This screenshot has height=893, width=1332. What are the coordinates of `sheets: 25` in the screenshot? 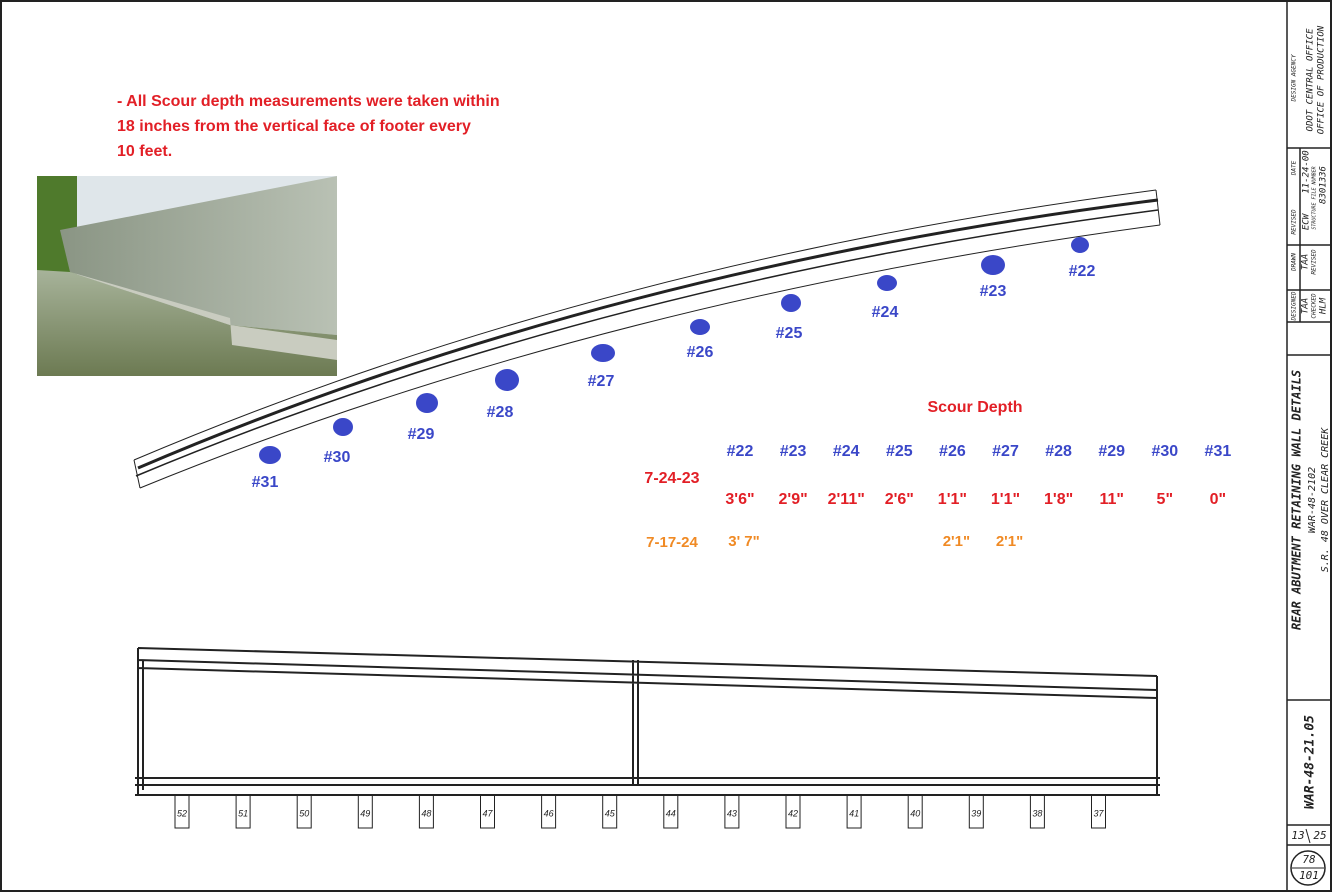 It's located at (1319, 835).